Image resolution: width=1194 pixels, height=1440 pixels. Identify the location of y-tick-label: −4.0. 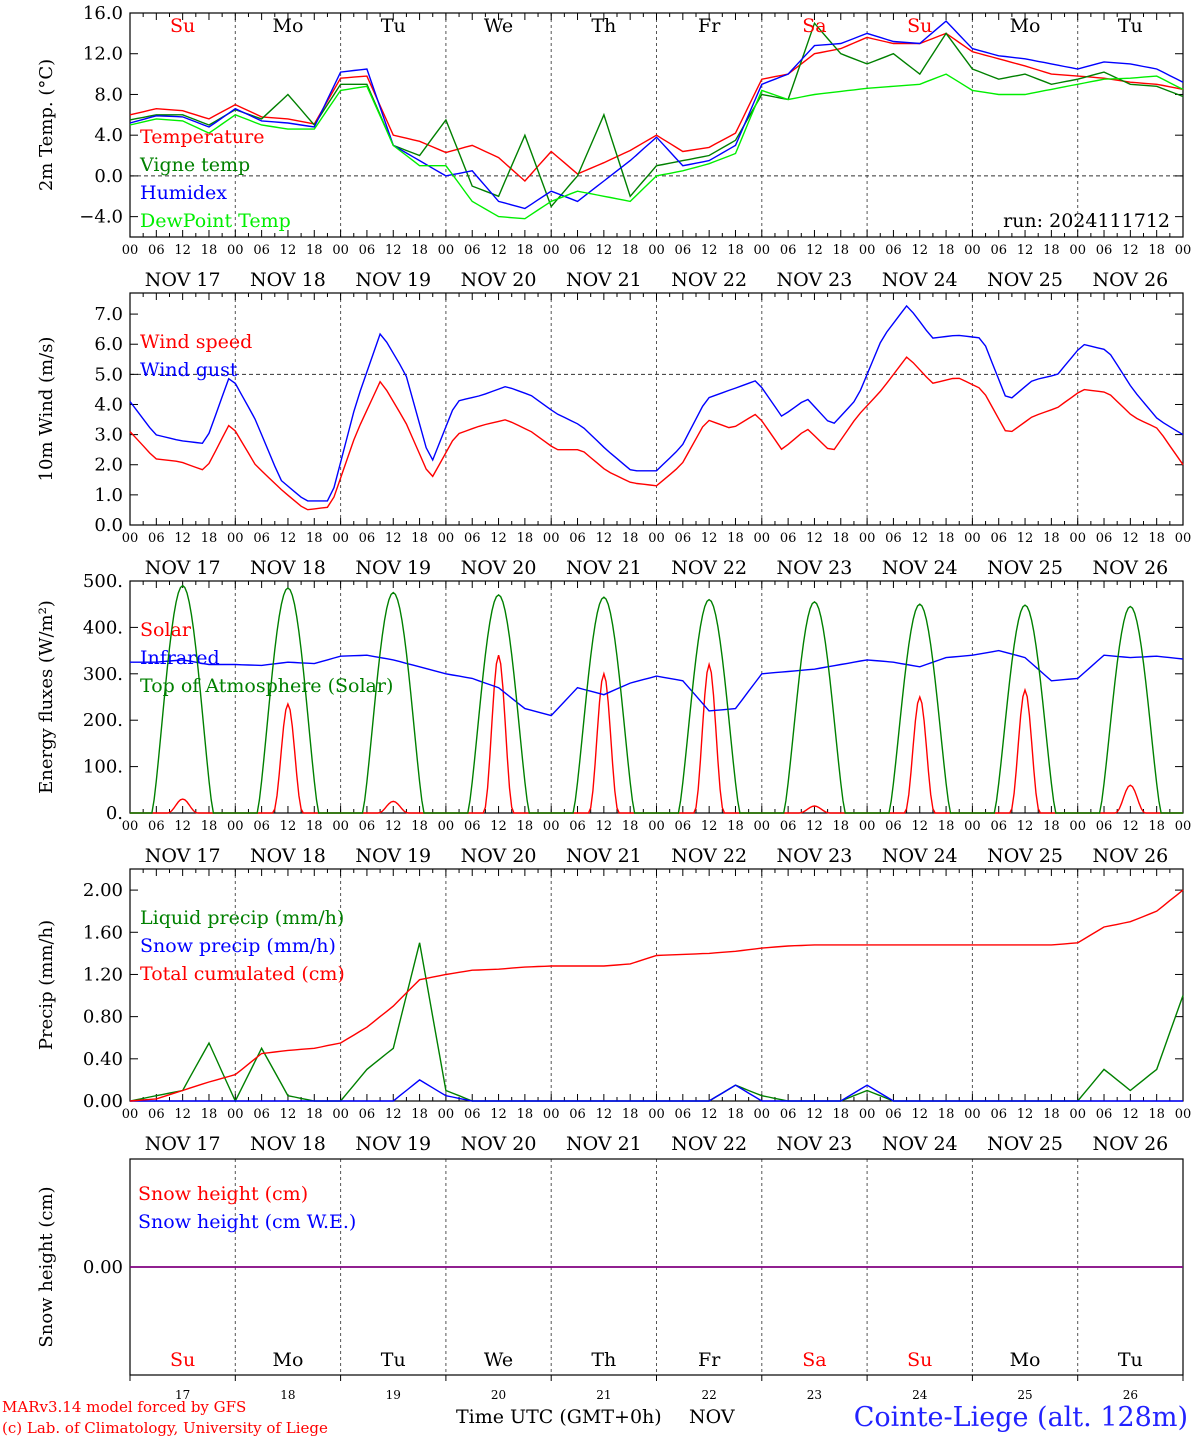
(101, 217).